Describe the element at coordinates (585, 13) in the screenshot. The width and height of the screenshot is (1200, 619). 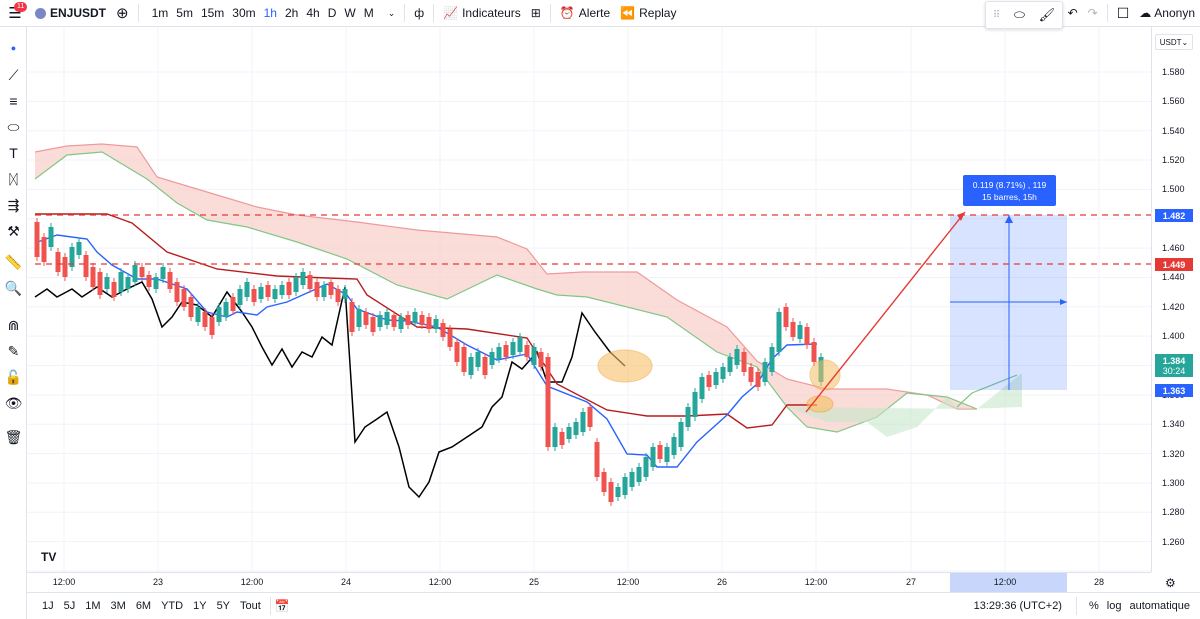
I see `alert-button: ⏰ Alerte` at that location.